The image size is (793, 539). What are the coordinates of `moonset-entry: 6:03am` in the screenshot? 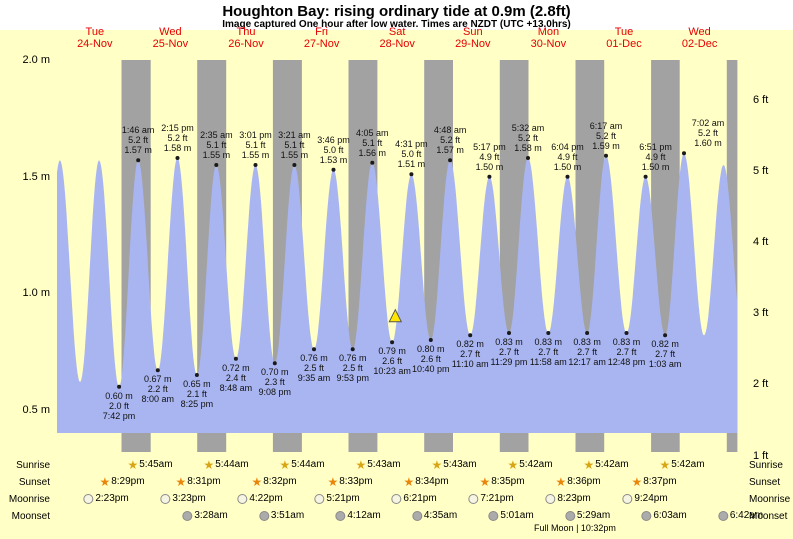 It's located at (664, 516).